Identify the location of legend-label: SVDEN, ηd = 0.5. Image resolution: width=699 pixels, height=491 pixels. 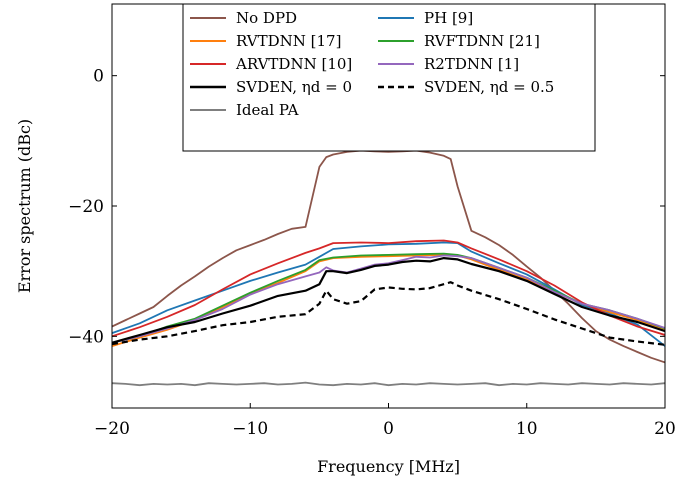
(489, 87).